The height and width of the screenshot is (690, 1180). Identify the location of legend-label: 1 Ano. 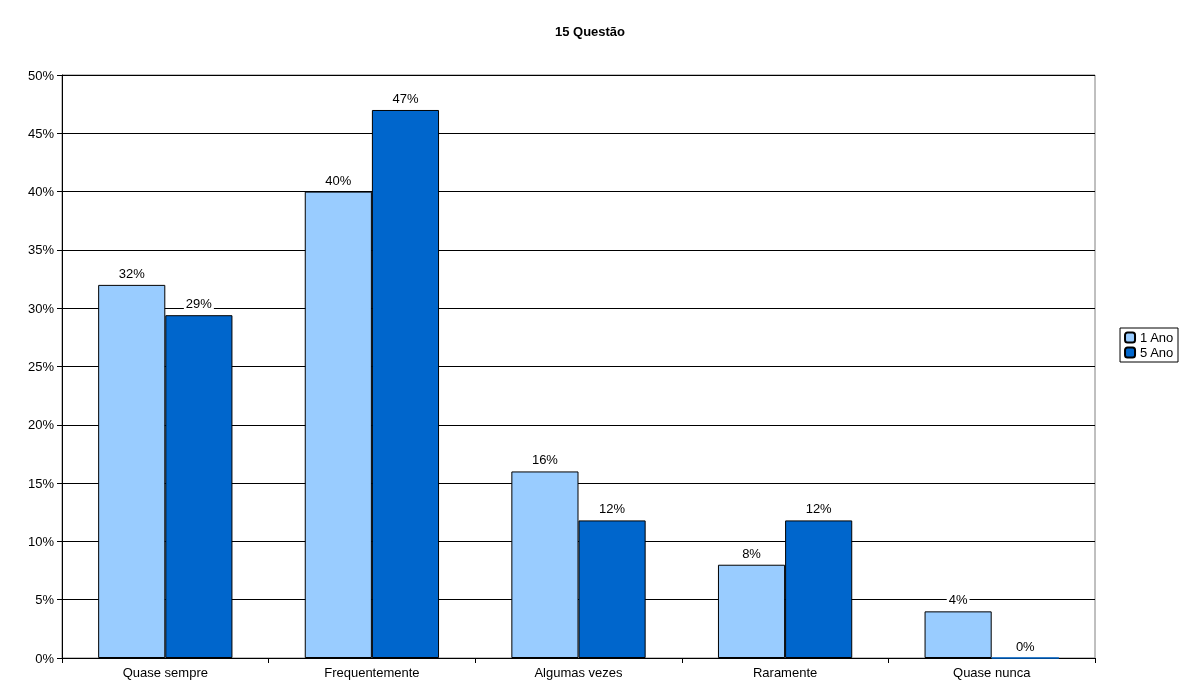
(1157, 337).